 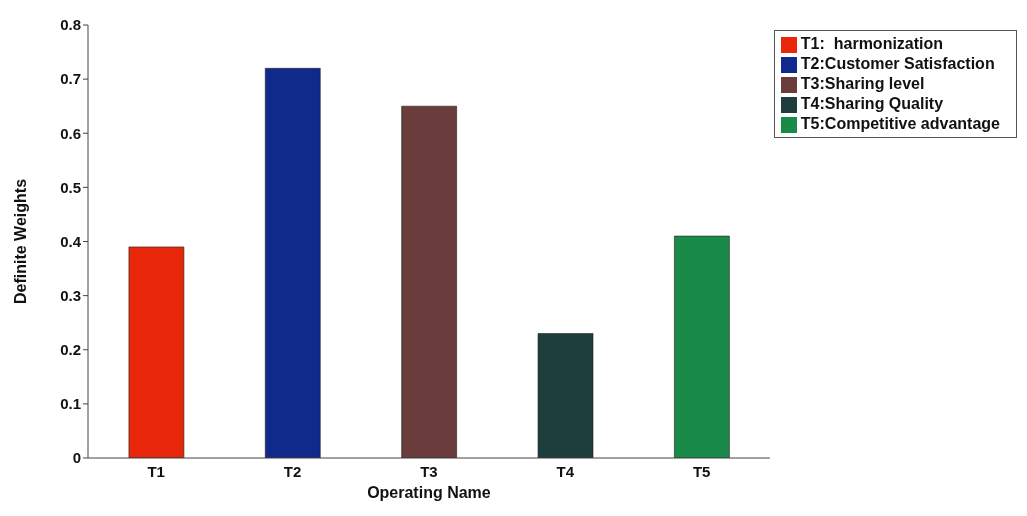 I want to click on x-tick-label: T3, so click(x=429, y=471).